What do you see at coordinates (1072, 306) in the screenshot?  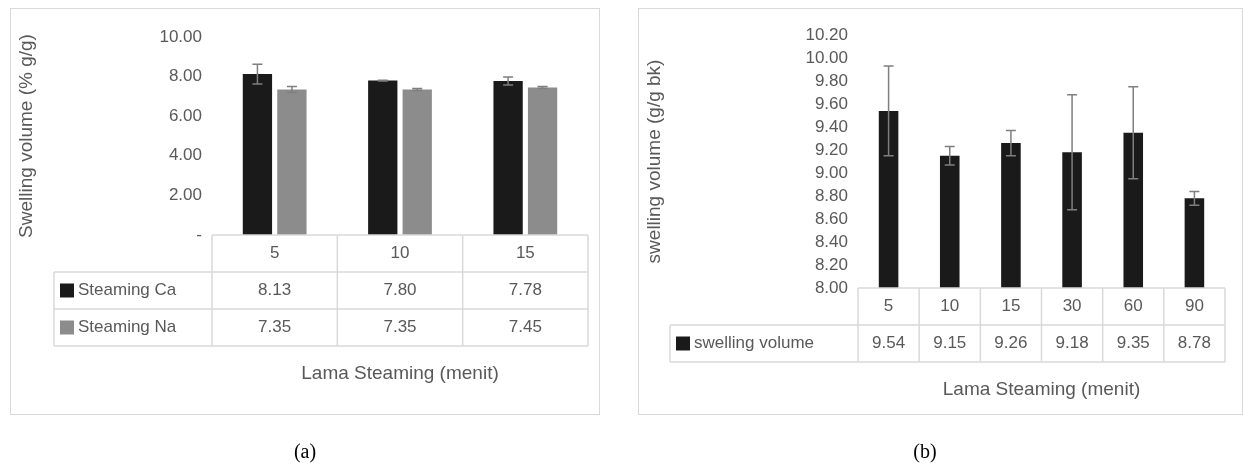 I see `x-tick-label: 30` at bounding box center [1072, 306].